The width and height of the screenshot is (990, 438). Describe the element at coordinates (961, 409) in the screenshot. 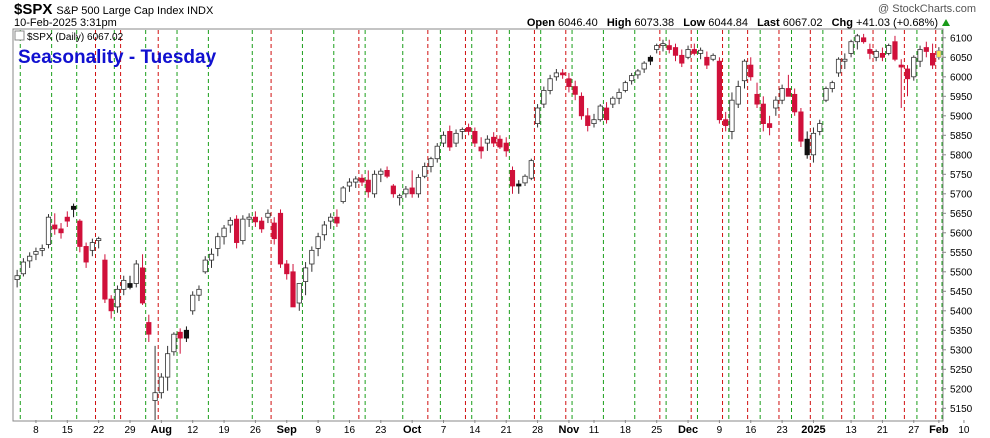

I see `y-tick-label: 5150` at that location.